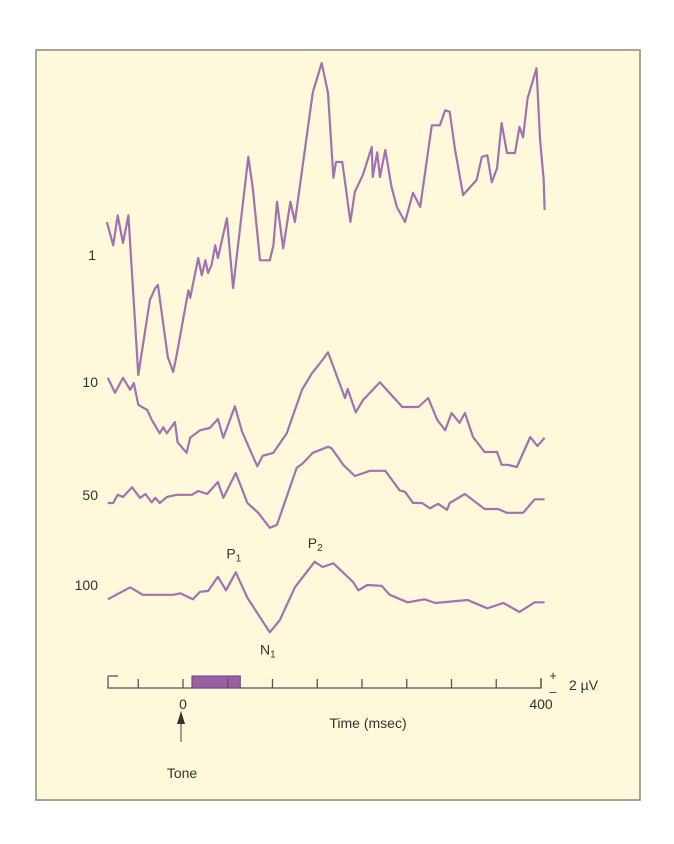 The height and width of the screenshot is (844, 674). What do you see at coordinates (541, 704) in the screenshot?
I see `x-tick-label-400: 400` at bounding box center [541, 704].